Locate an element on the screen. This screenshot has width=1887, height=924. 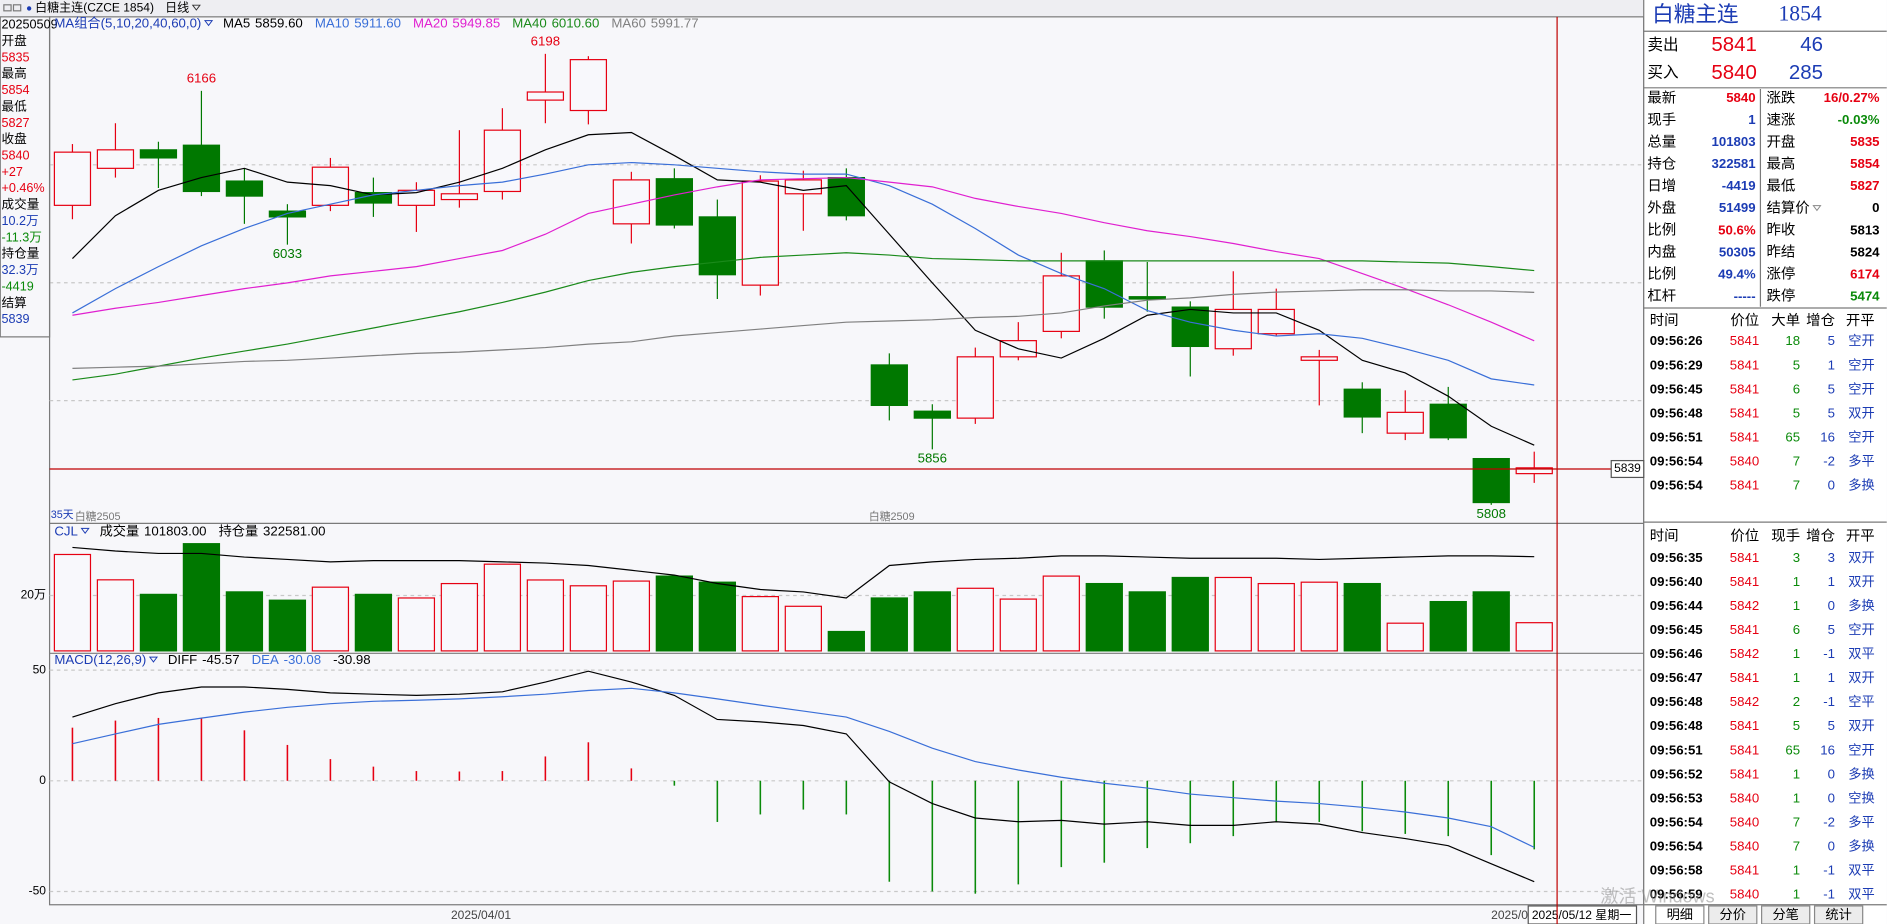
table-cell: 09:56:53 is located at coordinates (1676, 797).